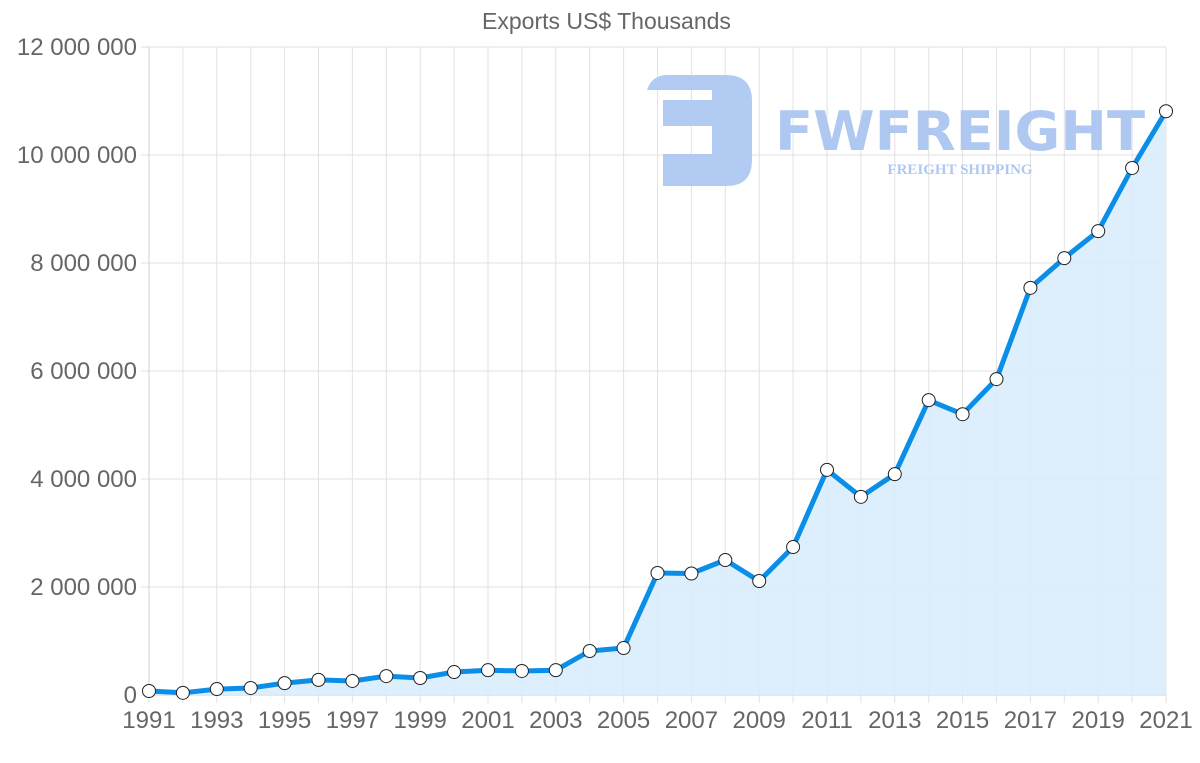  I want to click on y-tick-label: 2 000 000, so click(83, 587).